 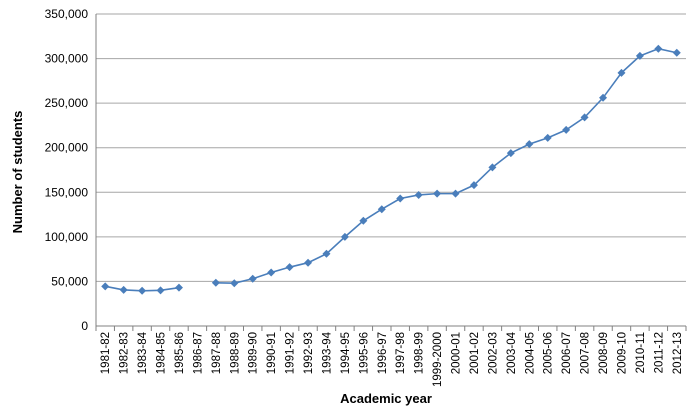 I want to click on x-tick-label: 1995-96, so click(x=364, y=353).